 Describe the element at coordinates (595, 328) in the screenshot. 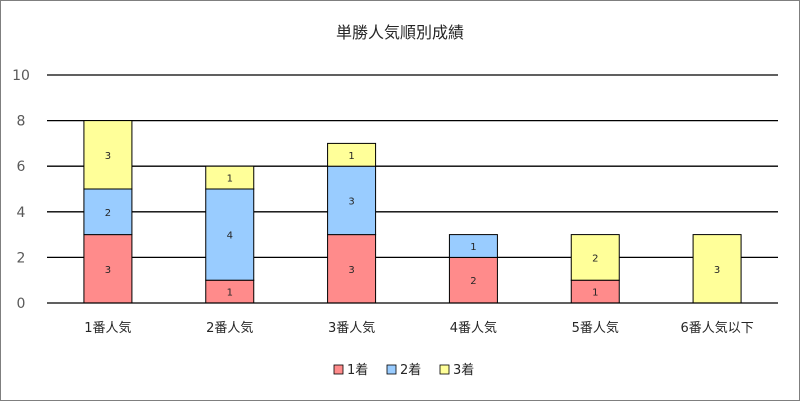

I see `x-tick-label: 5番人気` at that location.